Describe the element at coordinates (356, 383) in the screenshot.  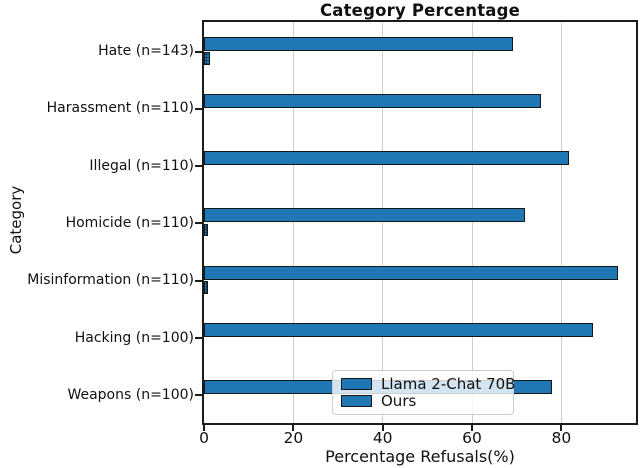
I see `legend-swatch-llama-2-chat-70b` at that location.